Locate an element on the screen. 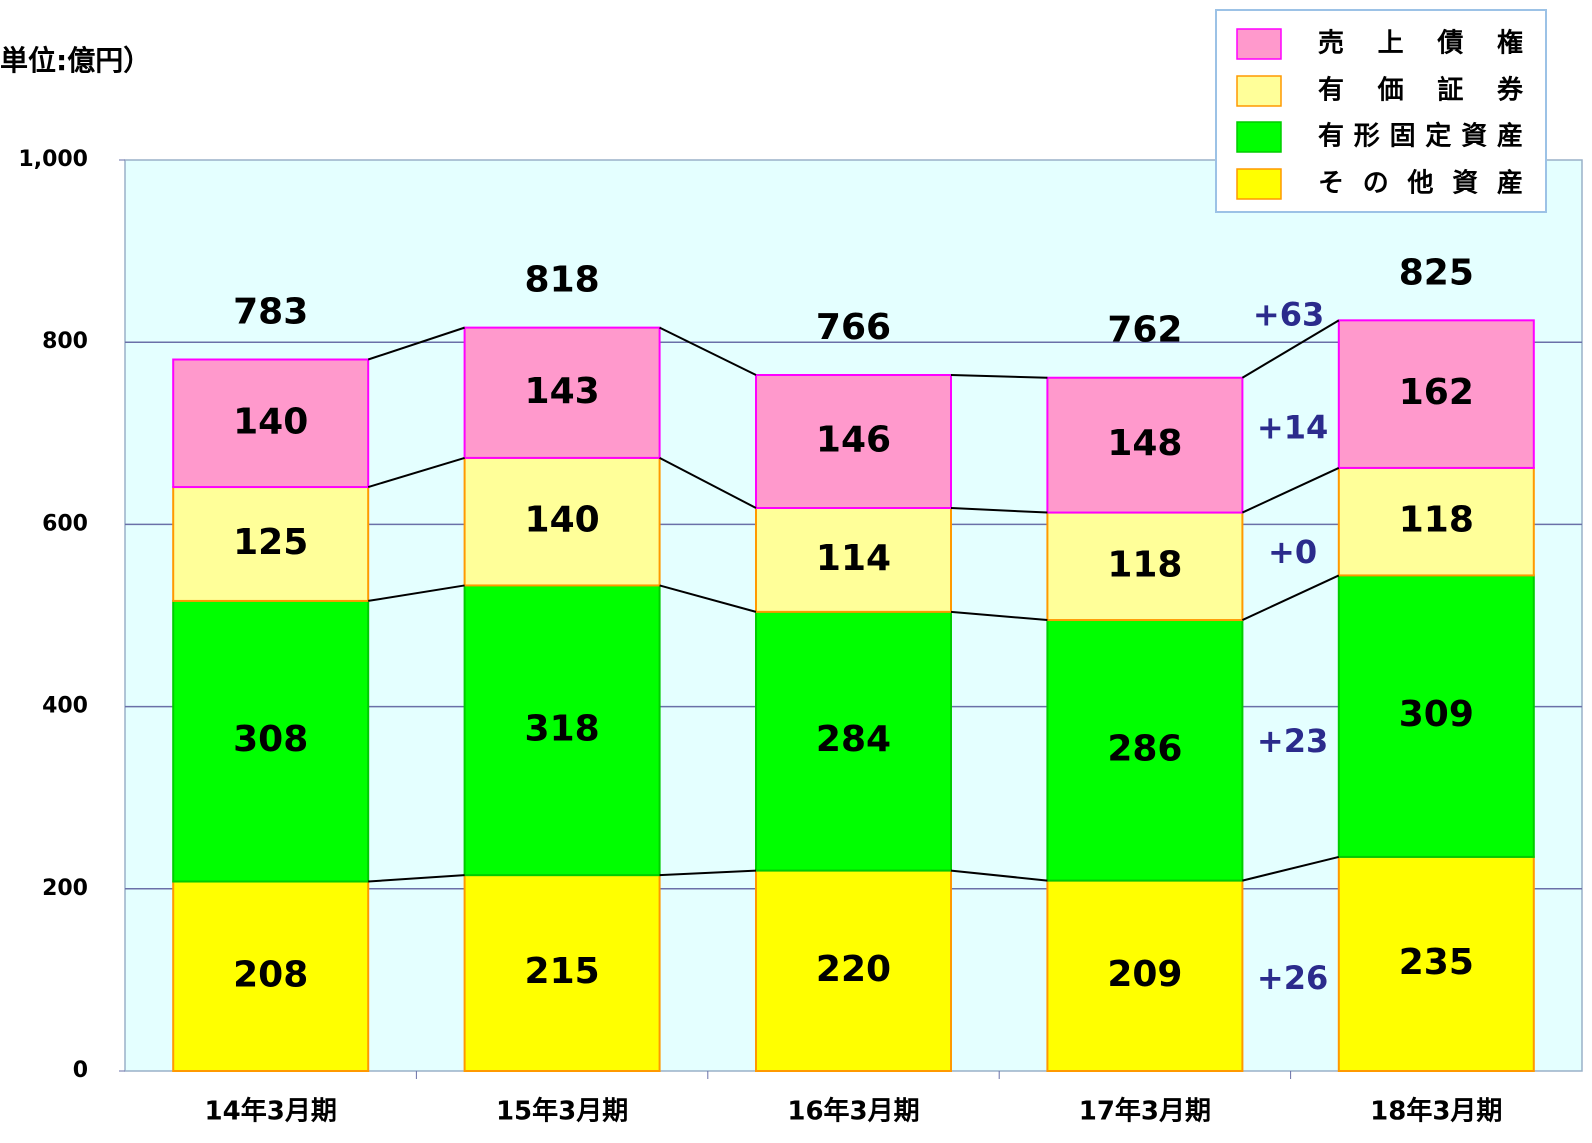  data-label: 125 is located at coordinates (270, 542).